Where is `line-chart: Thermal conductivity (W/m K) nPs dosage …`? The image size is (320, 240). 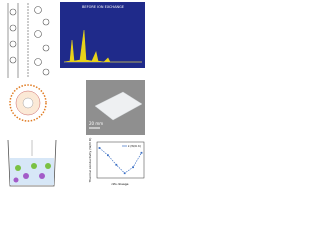
line-chart: Thermal conductivity (W/m K) nPs dosage … is located at coordinates (116, 162).